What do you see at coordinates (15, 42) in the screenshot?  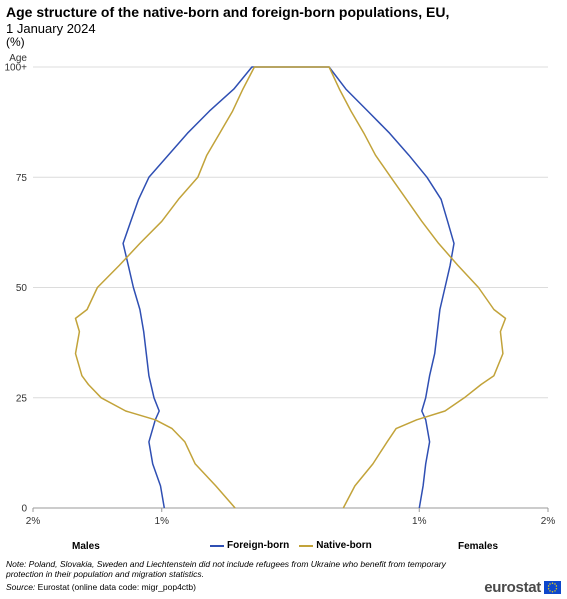 I see `chart-unit: (%)` at bounding box center [15, 42].